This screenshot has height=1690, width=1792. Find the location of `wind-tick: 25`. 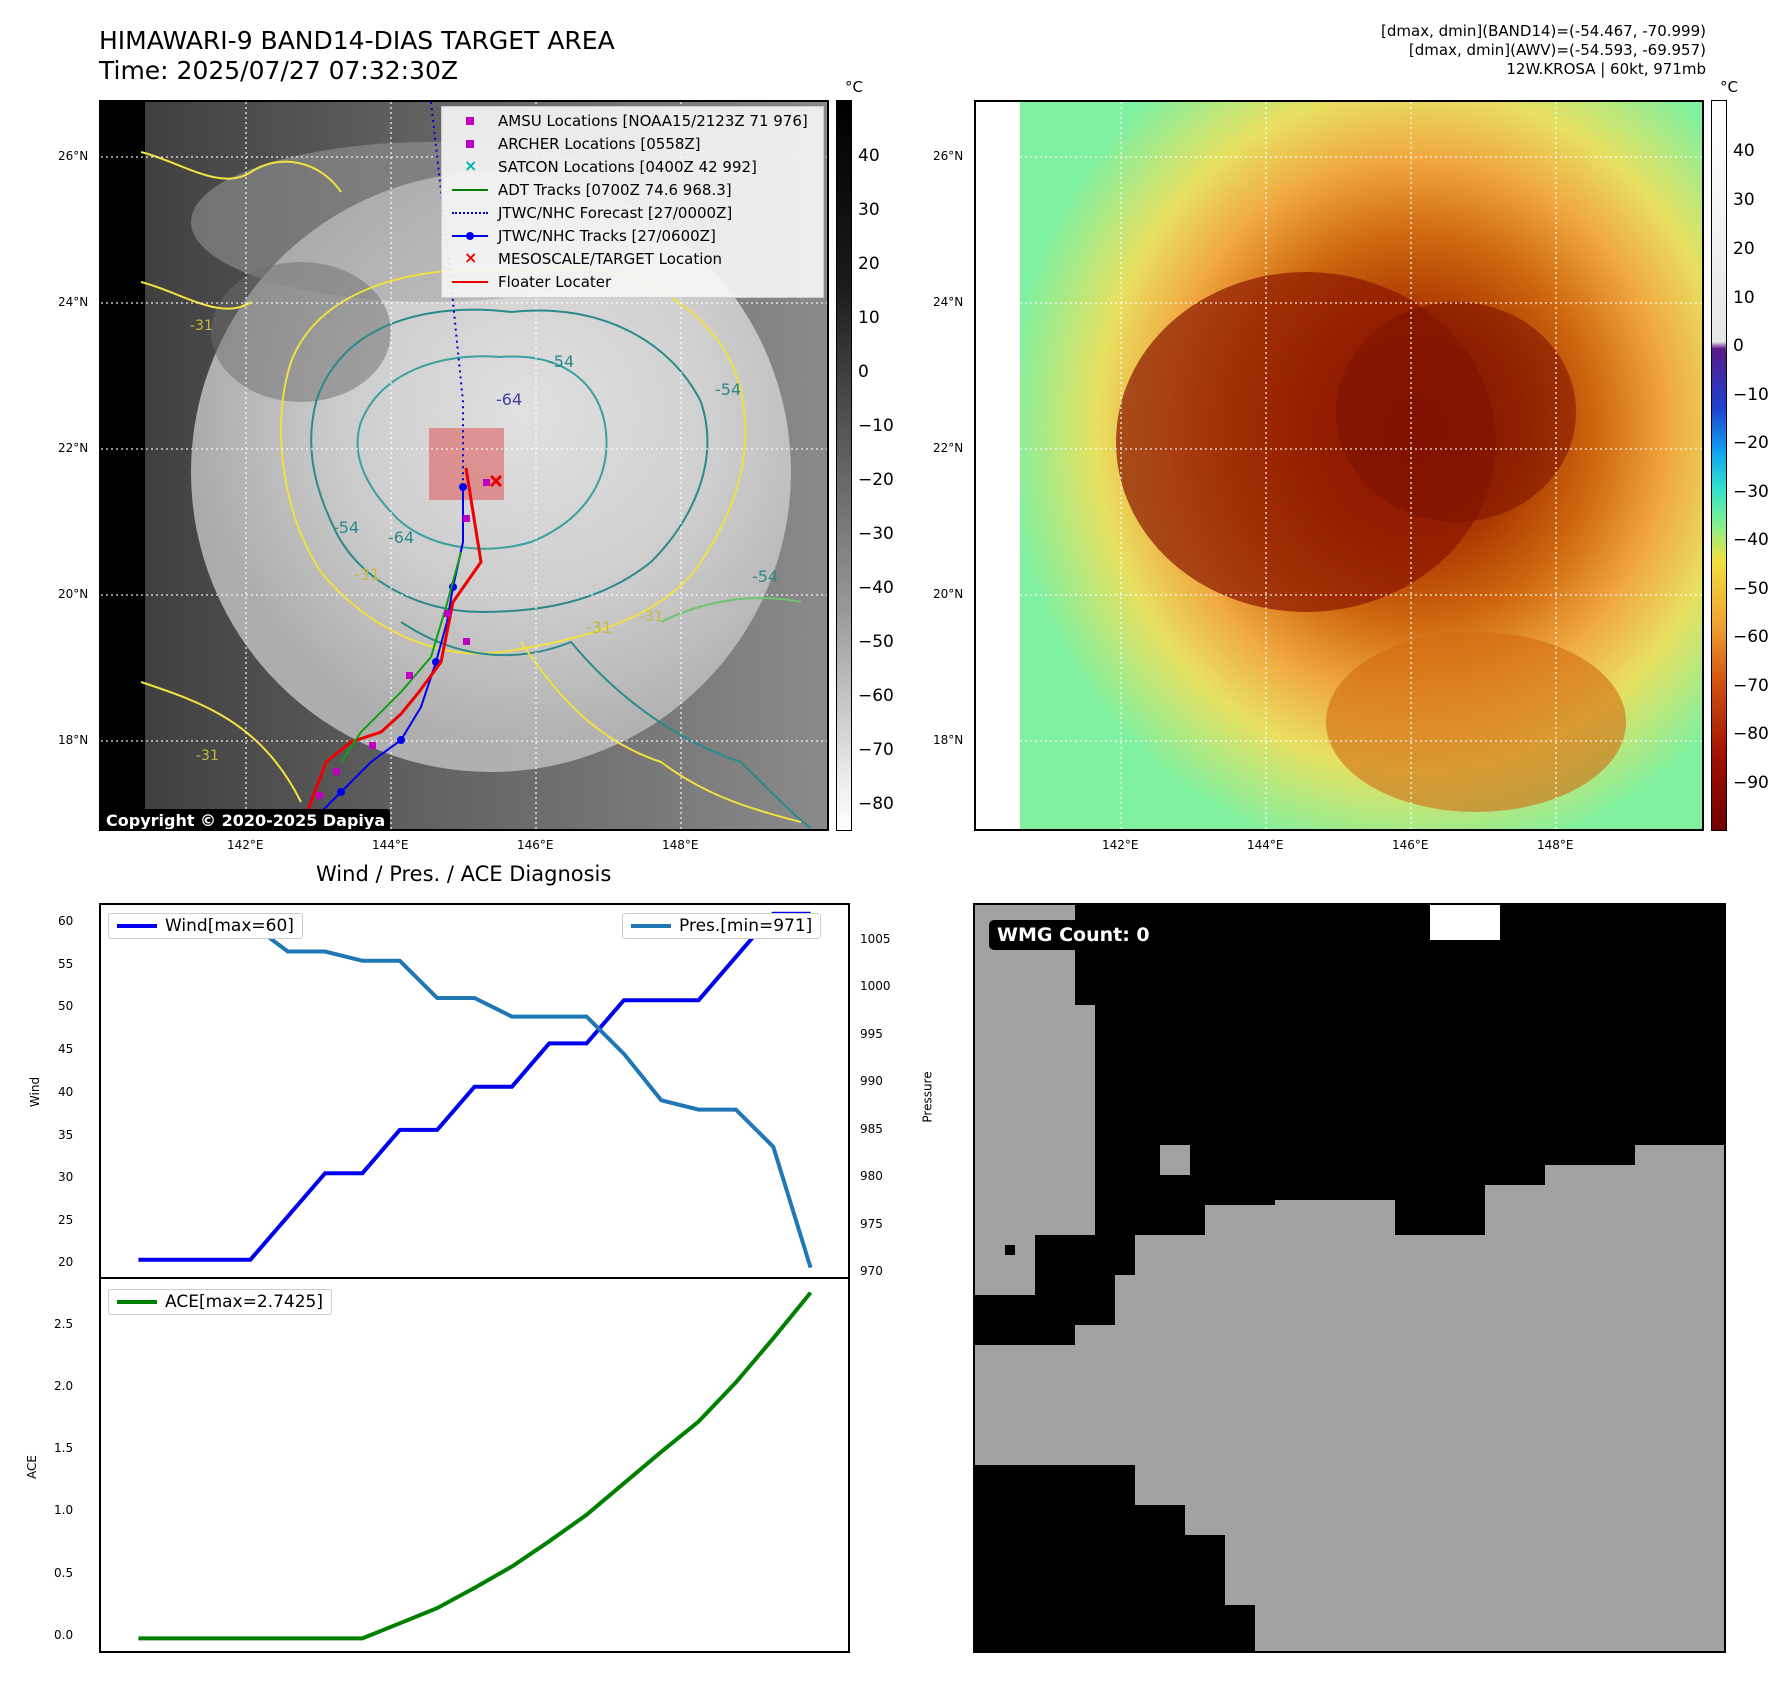

wind-tick: 25 is located at coordinates (66, 1220).